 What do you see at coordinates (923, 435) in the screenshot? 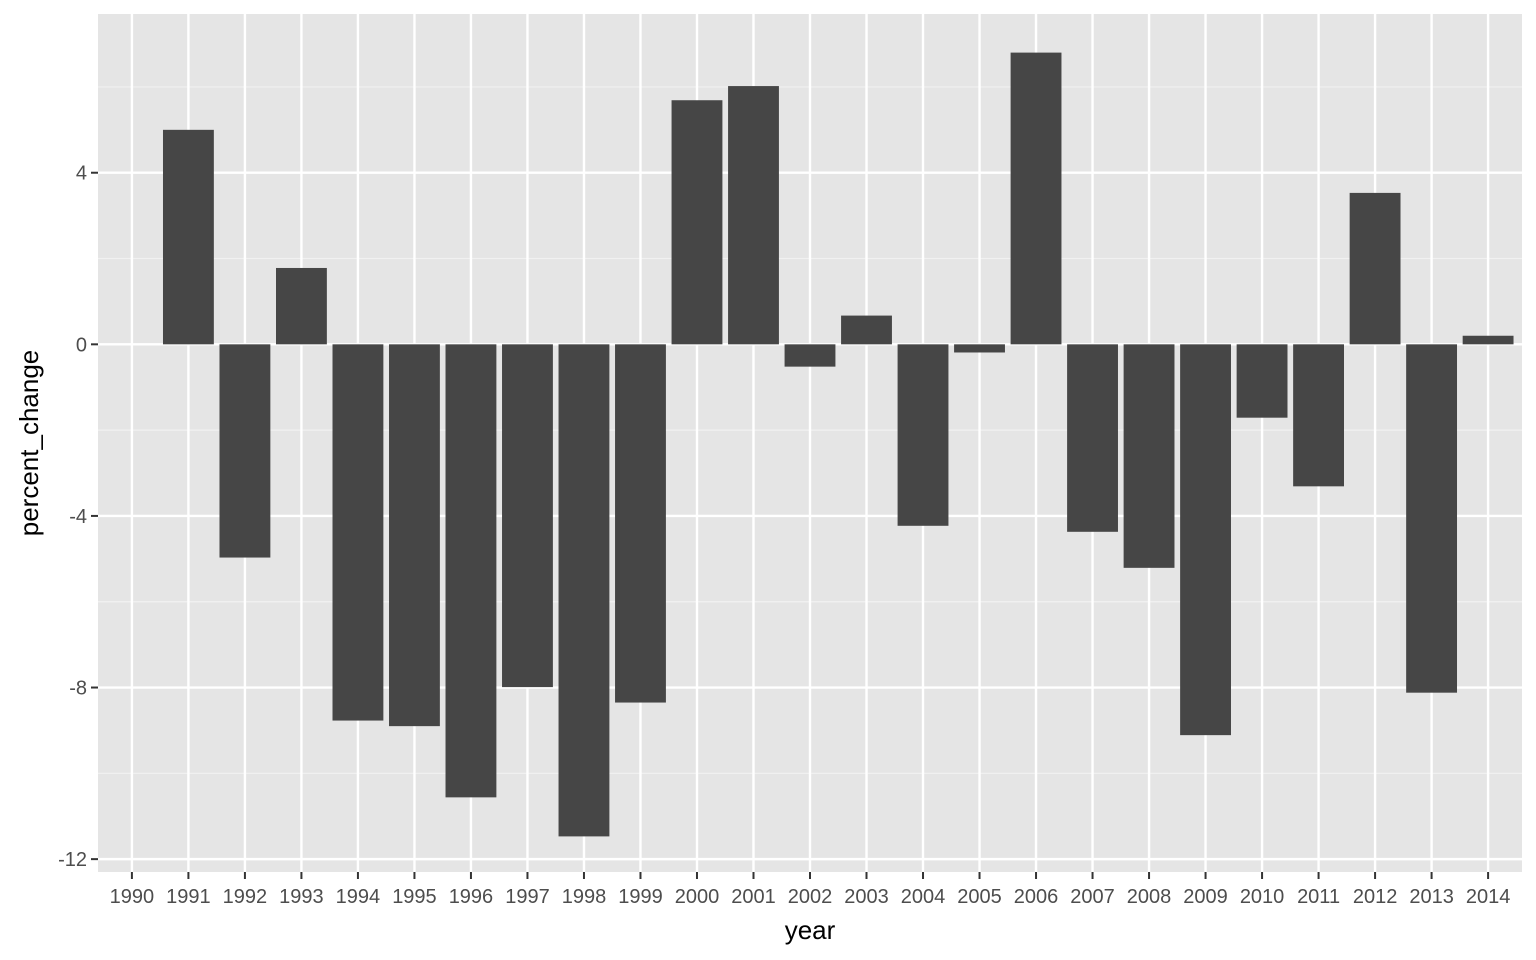
I see `bar-2004` at bounding box center [923, 435].